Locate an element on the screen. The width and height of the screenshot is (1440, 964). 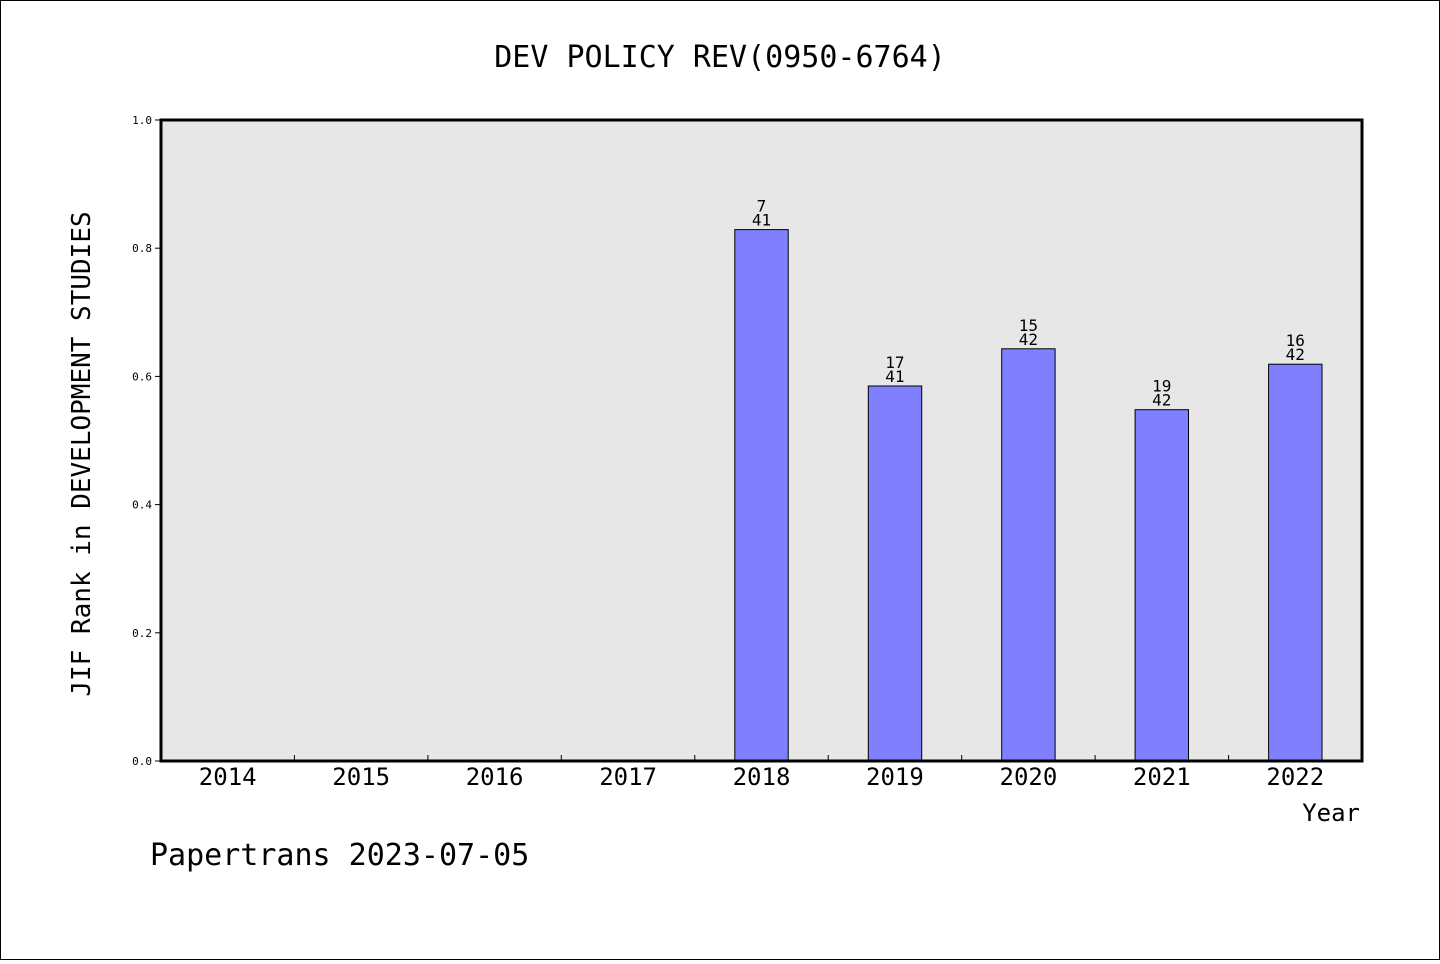
bar-label-rank-2021: 19 is located at coordinates (1161, 386).